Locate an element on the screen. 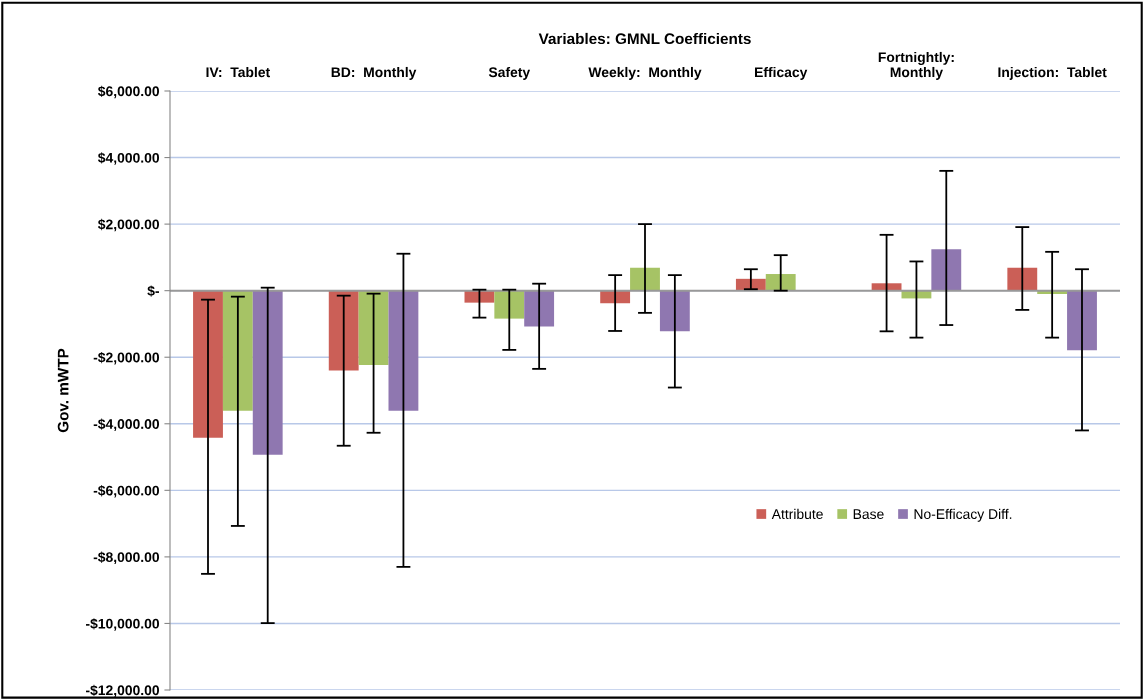 The height and width of the screenshot is (699, 1144). x-tick-label: Fortnightly: Monthly is located at coordinates (916, 65).